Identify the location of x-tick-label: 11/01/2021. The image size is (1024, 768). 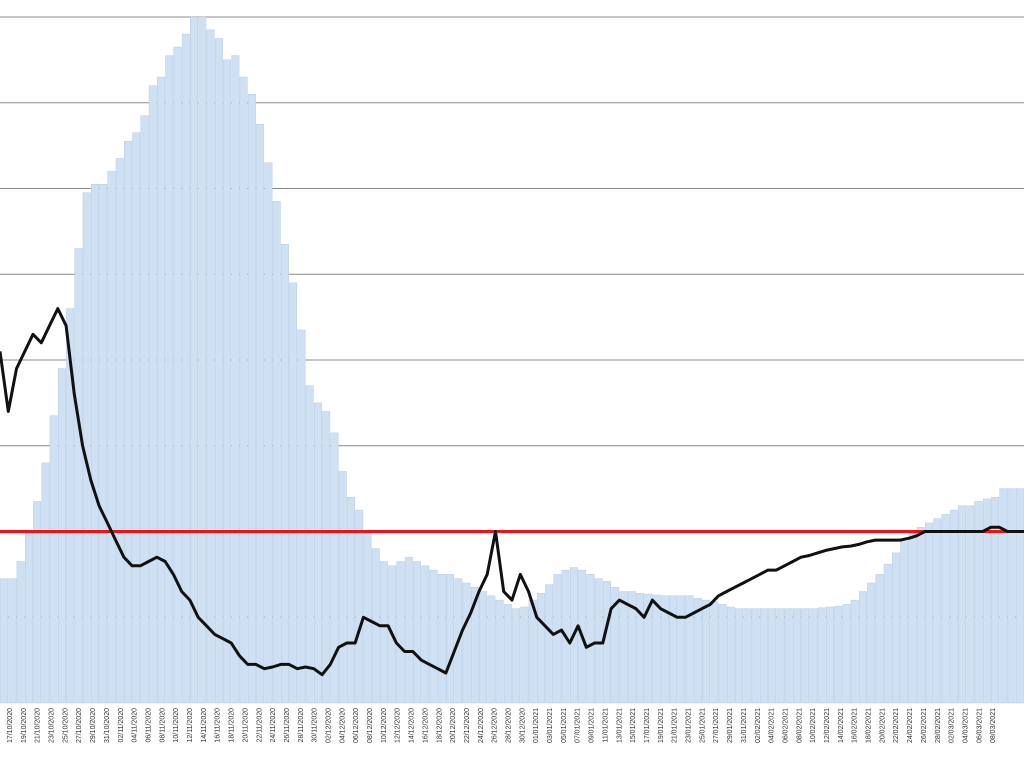
(605, 725).